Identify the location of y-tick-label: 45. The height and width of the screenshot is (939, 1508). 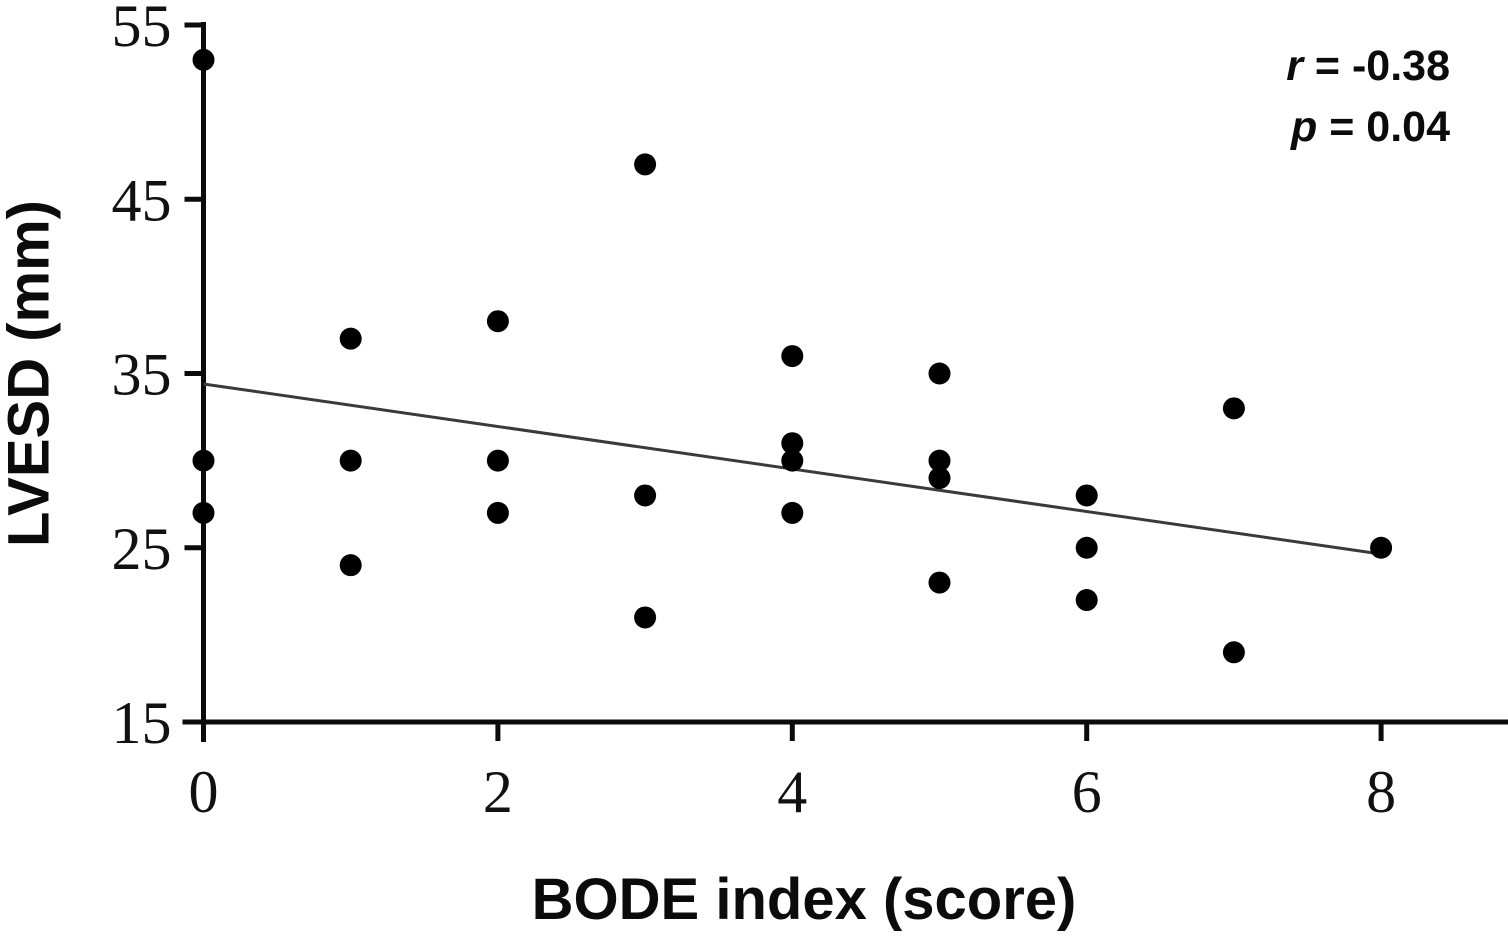
(142, 200).